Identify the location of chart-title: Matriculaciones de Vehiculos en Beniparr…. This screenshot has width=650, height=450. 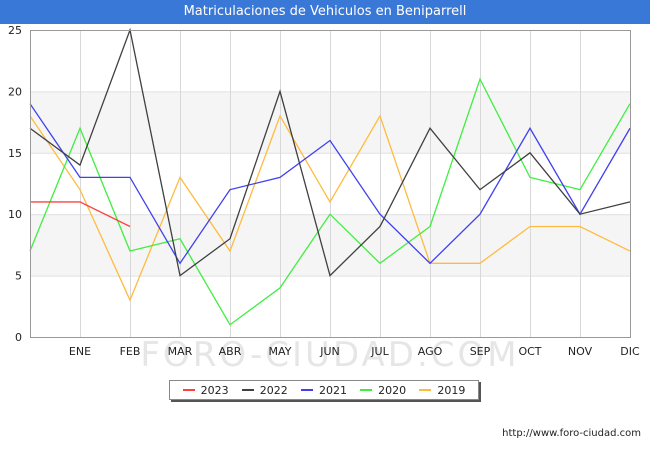
(325, 12).